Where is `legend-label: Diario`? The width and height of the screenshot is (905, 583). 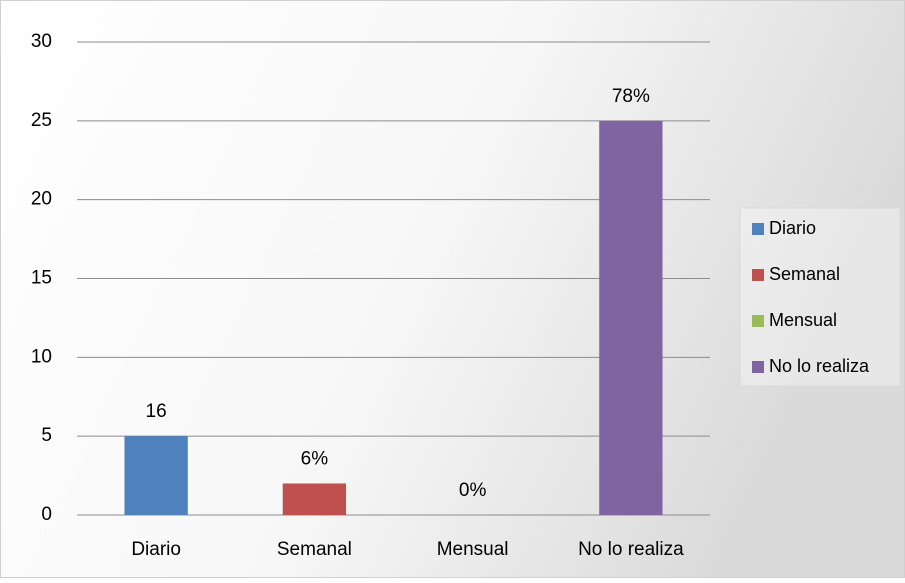
legend-label: Diario is located at coordinates (792, 228).